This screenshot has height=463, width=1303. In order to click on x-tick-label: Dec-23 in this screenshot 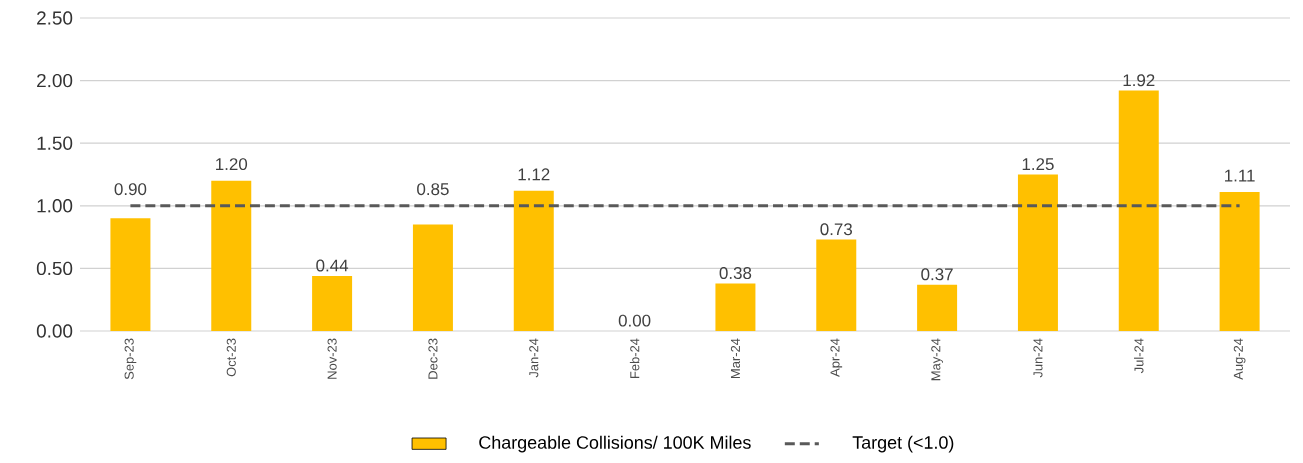, I will do `click(433, 358)`.